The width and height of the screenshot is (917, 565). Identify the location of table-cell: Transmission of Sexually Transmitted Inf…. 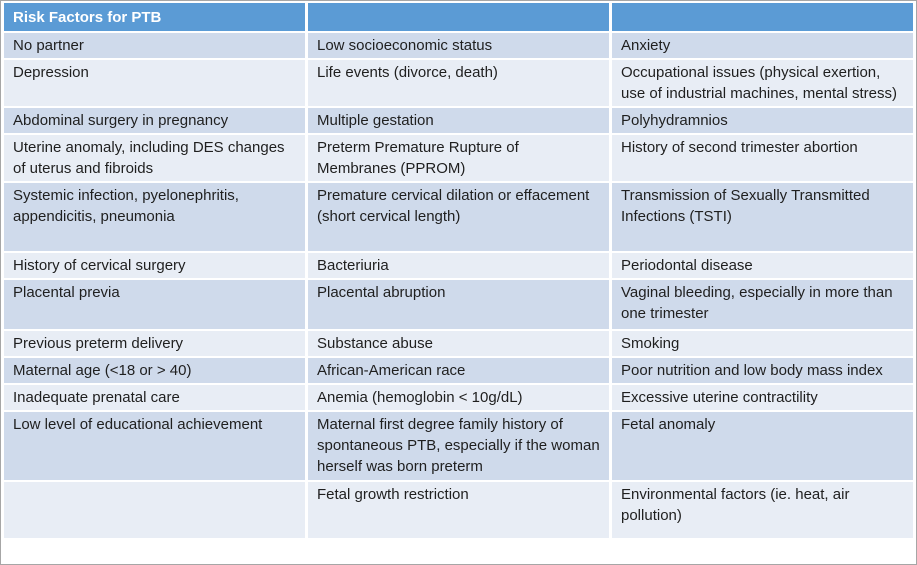
(762, 217).